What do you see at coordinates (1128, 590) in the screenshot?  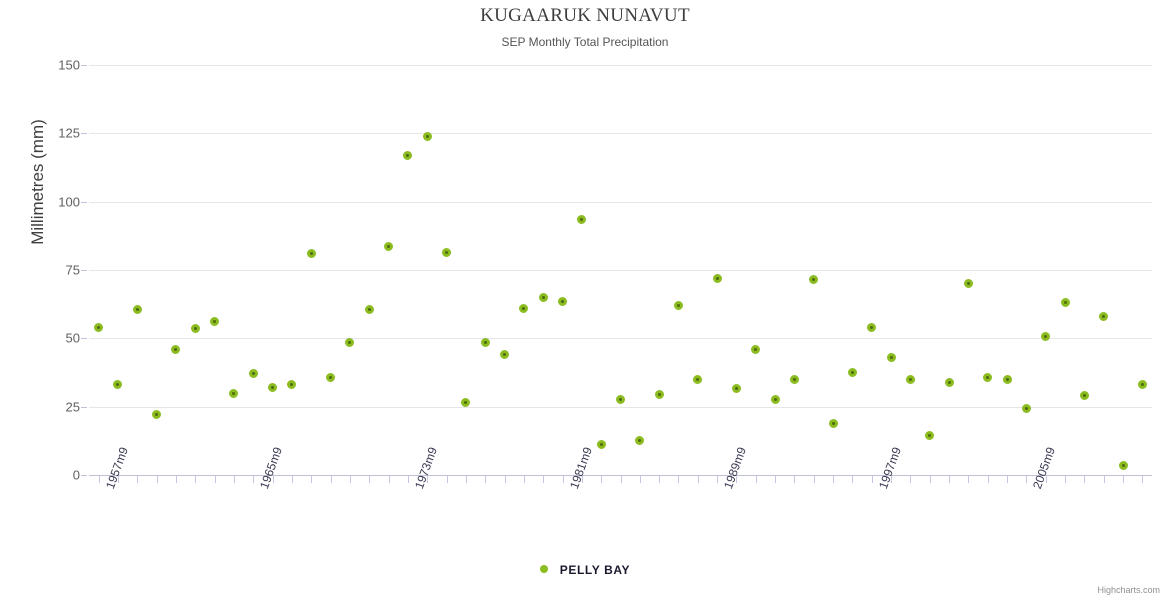 I see `highcharts-credit: Highcharts.com` at bounding box center [1128, 590].